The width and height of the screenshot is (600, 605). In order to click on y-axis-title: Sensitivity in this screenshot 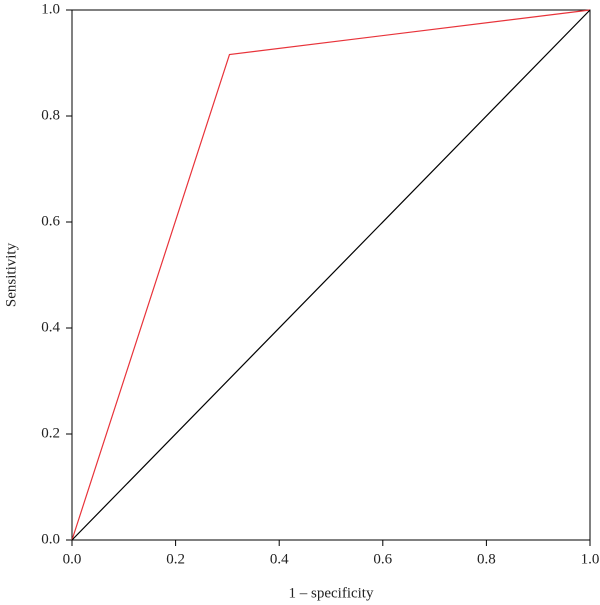, I will do `click(11, 274)`.